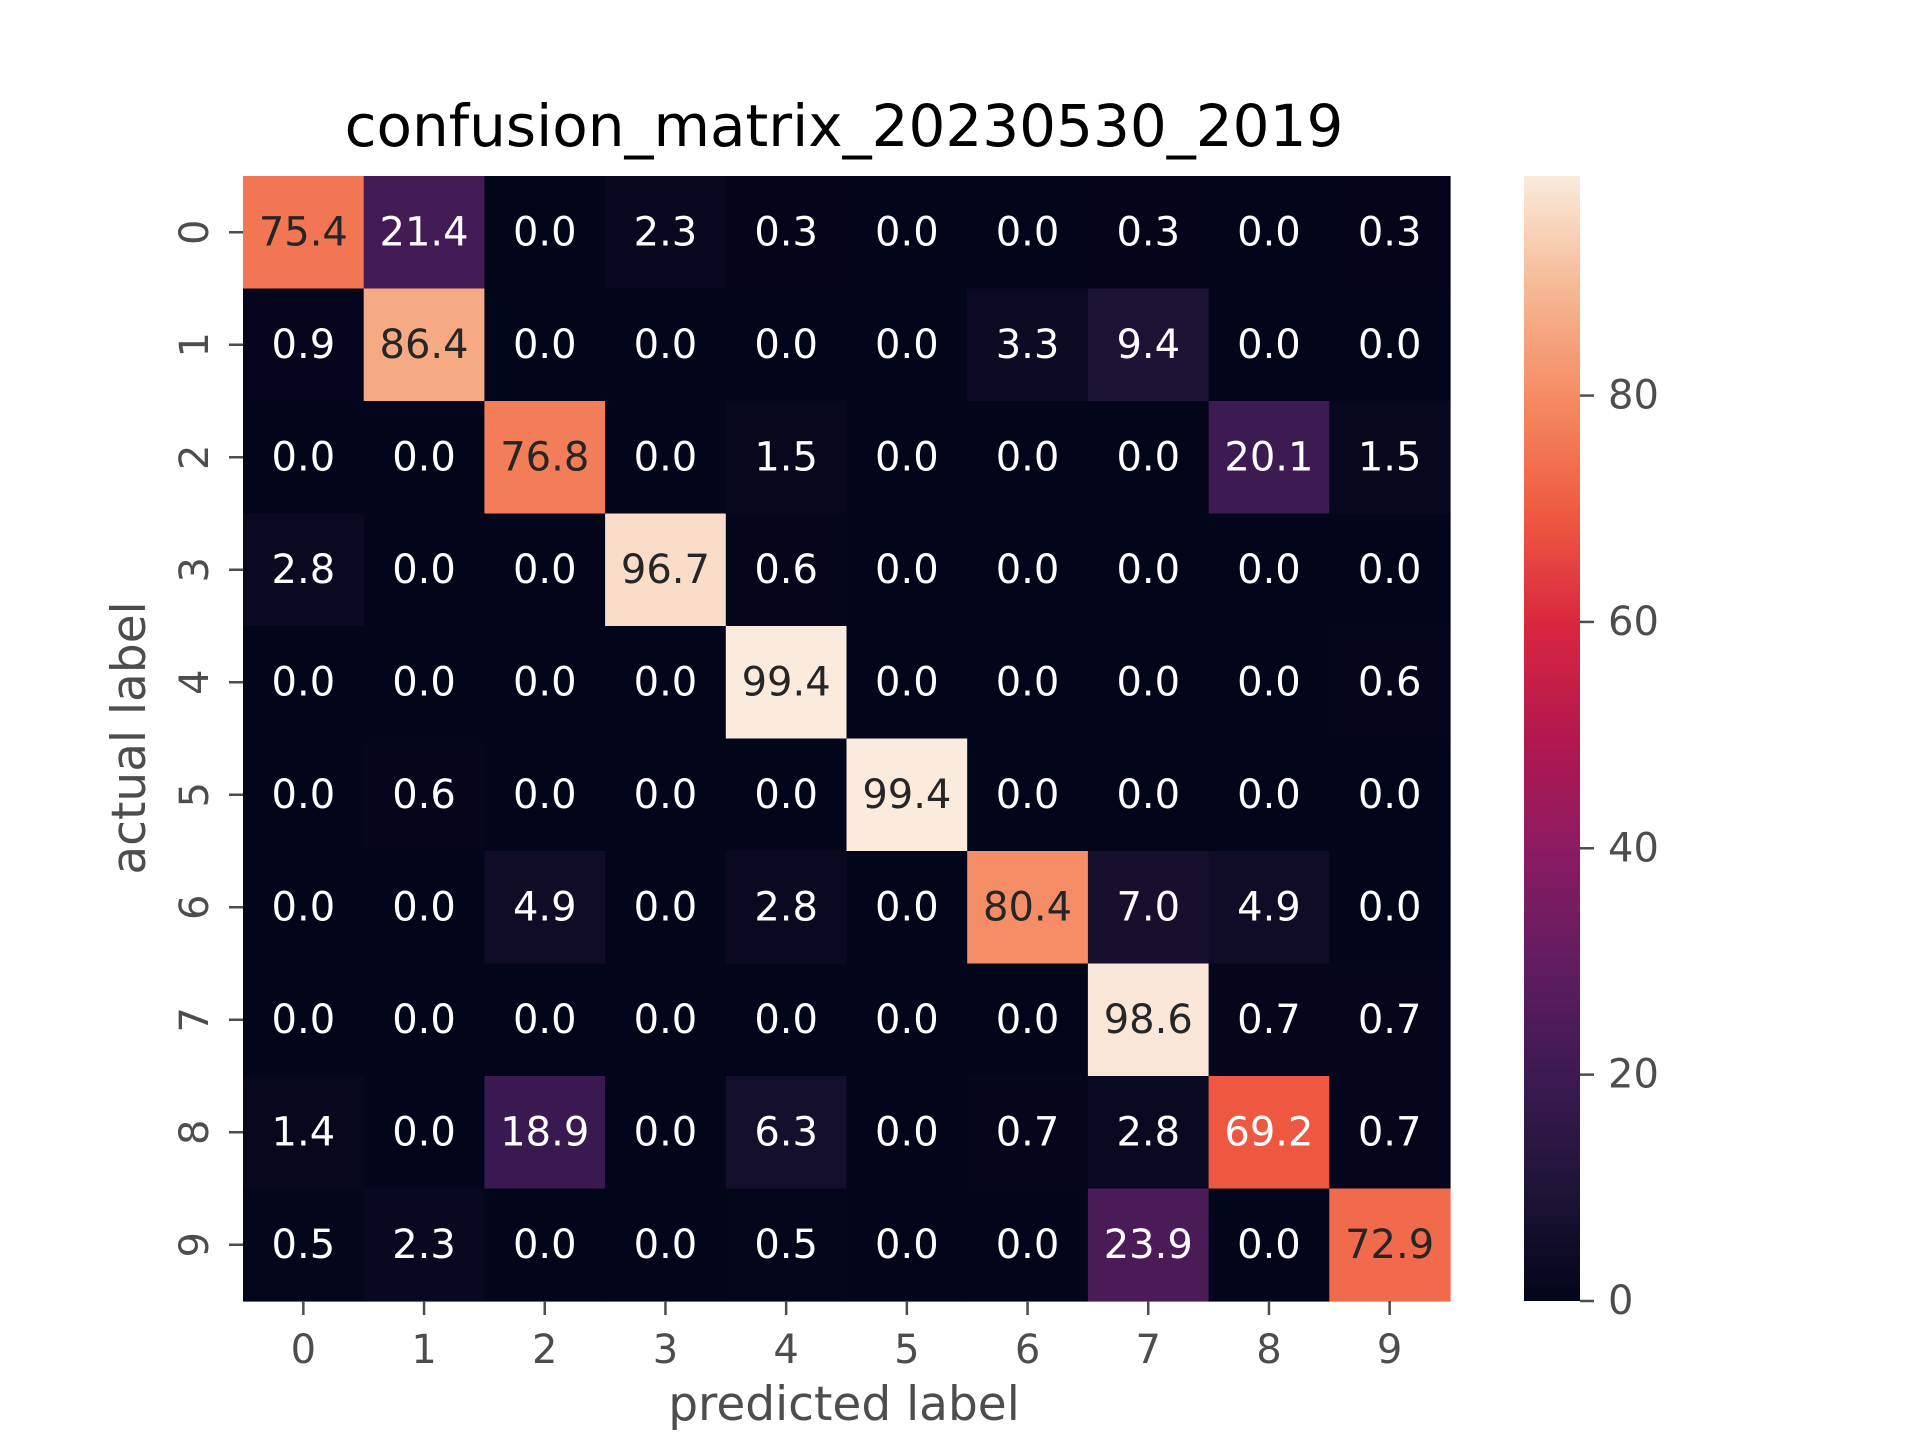 This screenshot has height=1440, width=1920. I want to click on y-tick-label: 7, so click(195, 1019).